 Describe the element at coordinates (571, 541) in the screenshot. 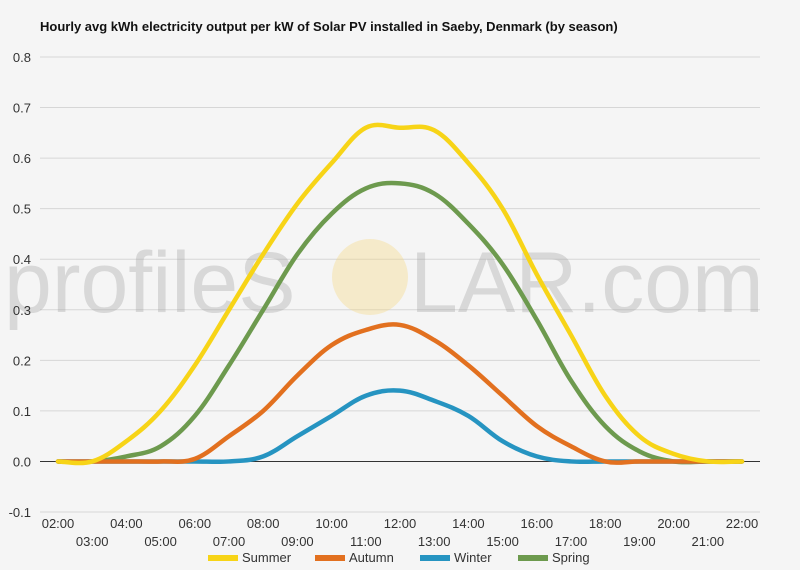

I see `x-tick-label: 17:00` at that location.